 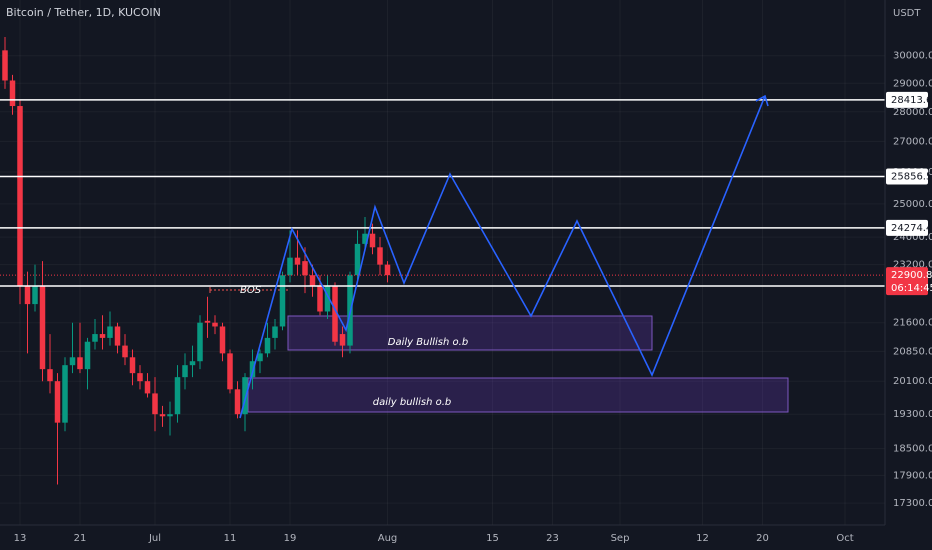 I want to click on x-tick-label: Aug, so click(x=388, y=538).